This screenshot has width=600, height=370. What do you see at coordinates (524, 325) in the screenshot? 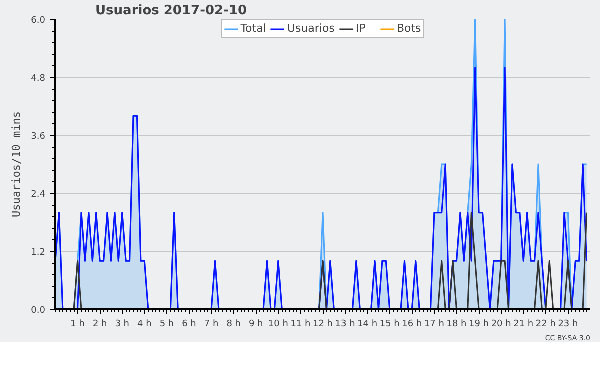
I see `x-tick-label: 21 h` at bounding box center [524, 325].